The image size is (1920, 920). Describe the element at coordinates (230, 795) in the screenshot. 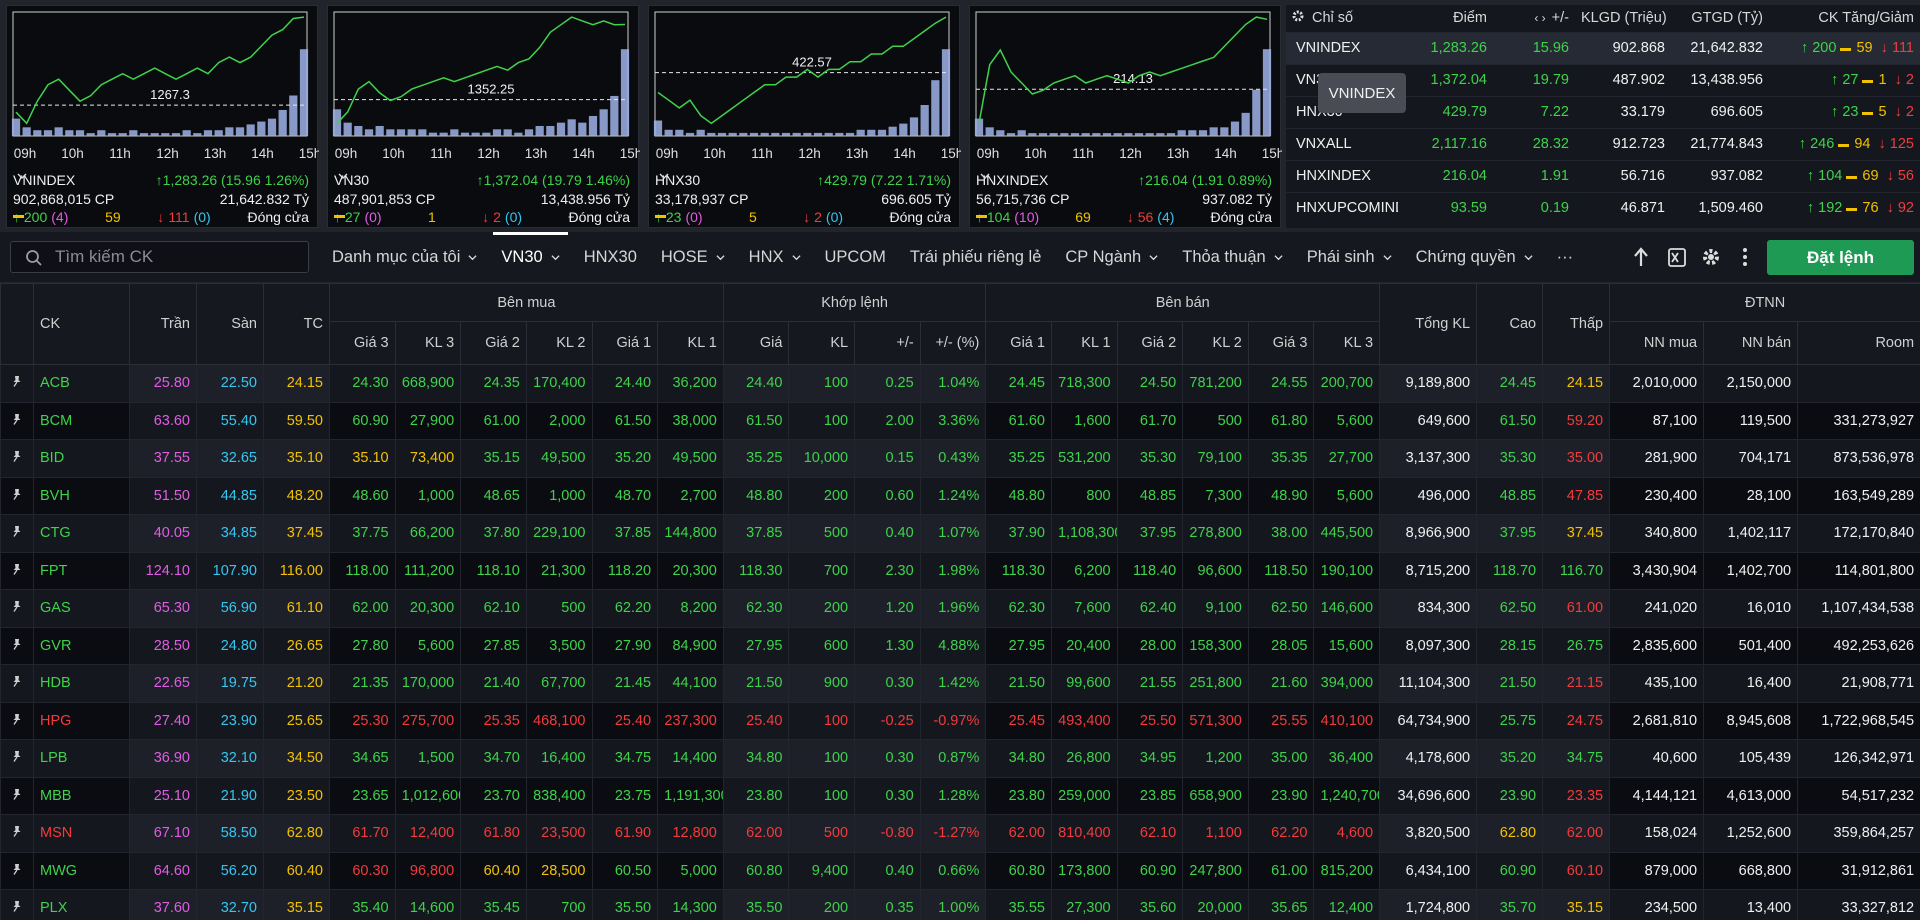

I see `cell: 21.90` at that location.